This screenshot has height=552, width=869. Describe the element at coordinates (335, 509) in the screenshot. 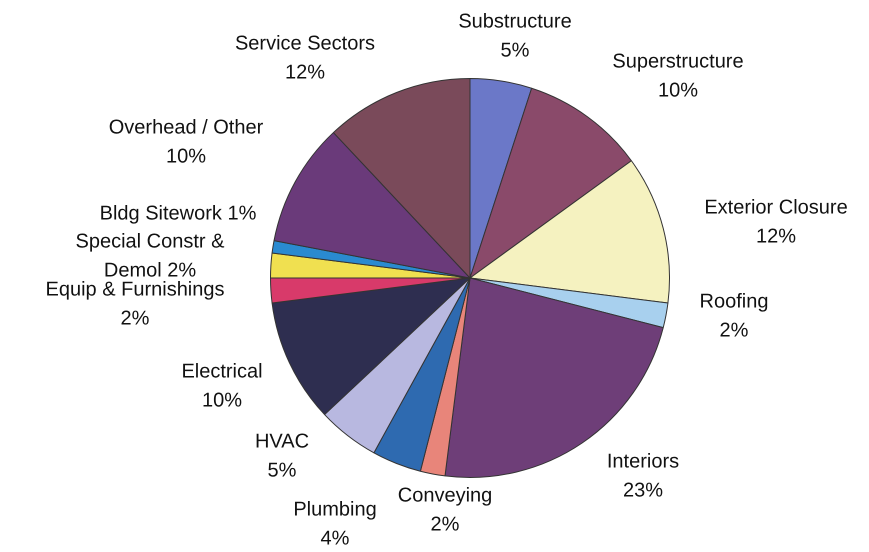

I see `slice-label: Plumbing` at that location.